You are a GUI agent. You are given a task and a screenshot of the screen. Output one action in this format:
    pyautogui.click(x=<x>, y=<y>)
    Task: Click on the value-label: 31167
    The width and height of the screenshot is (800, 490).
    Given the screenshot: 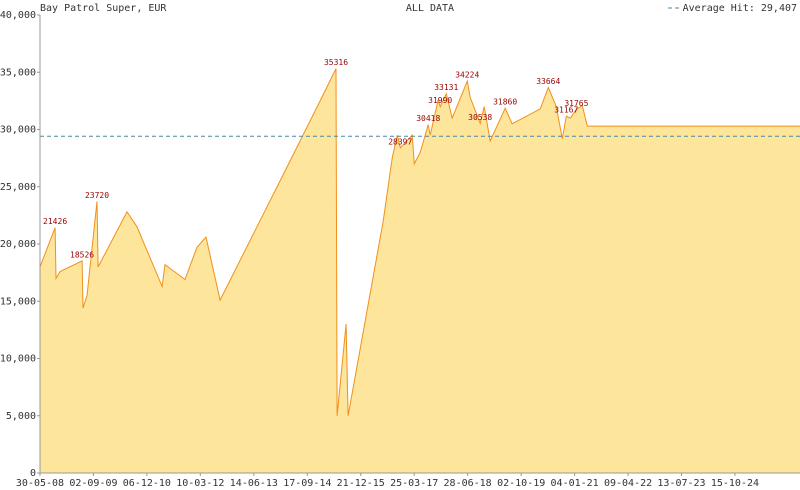 What is the action you would take?
    pyautogui.click(x=566, y=110)
    